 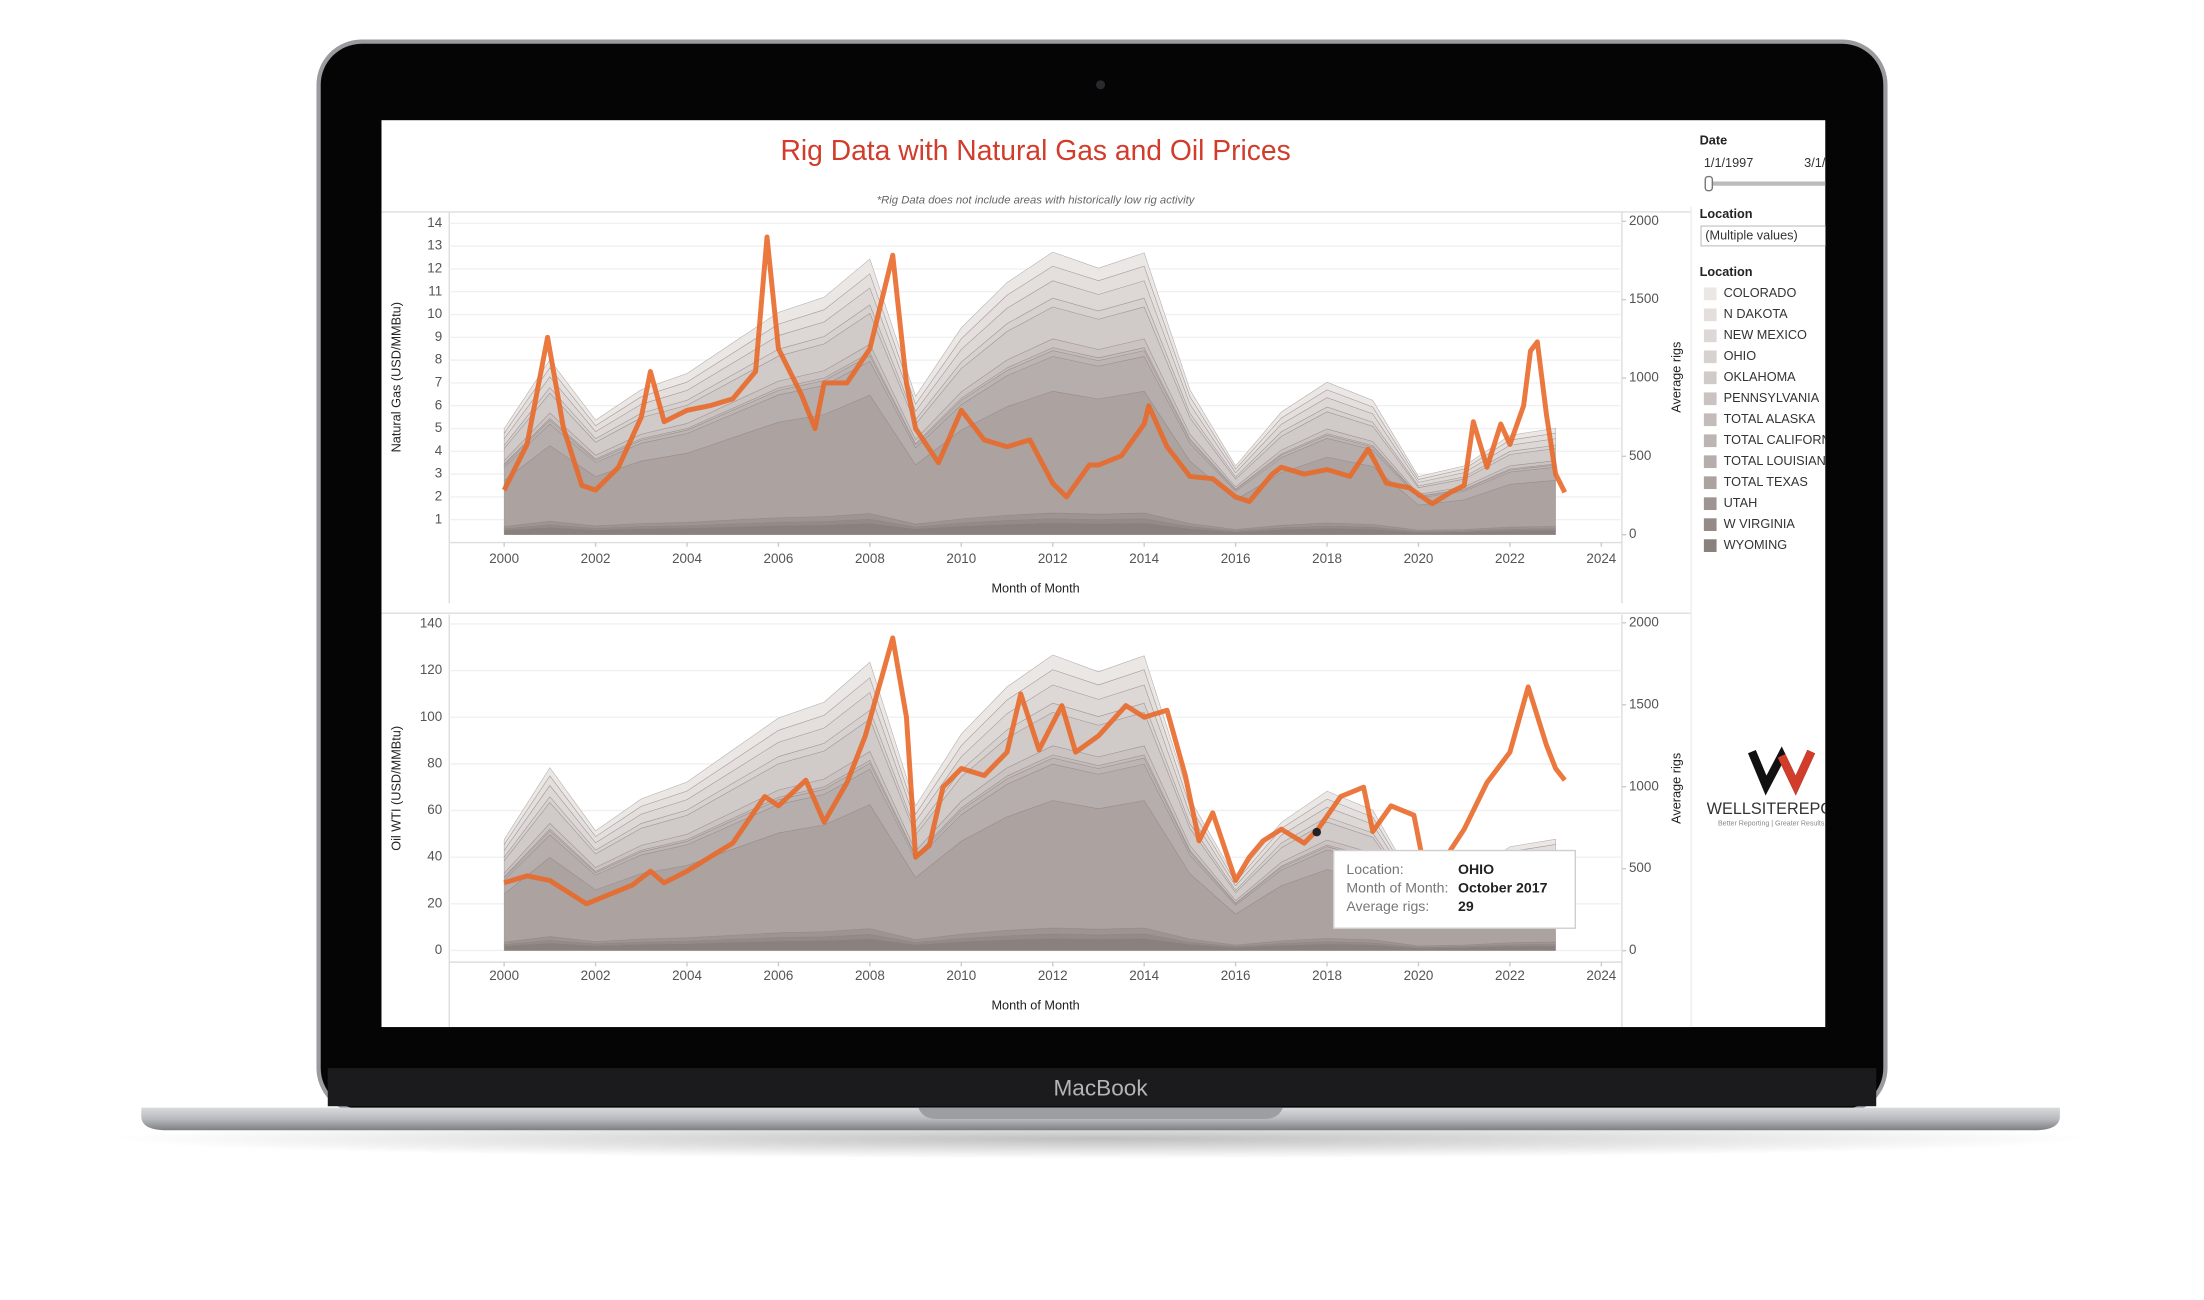 What do you see at coordinates (434, 809) in the screenshot?
I see `y-tick-label: 60` at bounding box center [434, 809].